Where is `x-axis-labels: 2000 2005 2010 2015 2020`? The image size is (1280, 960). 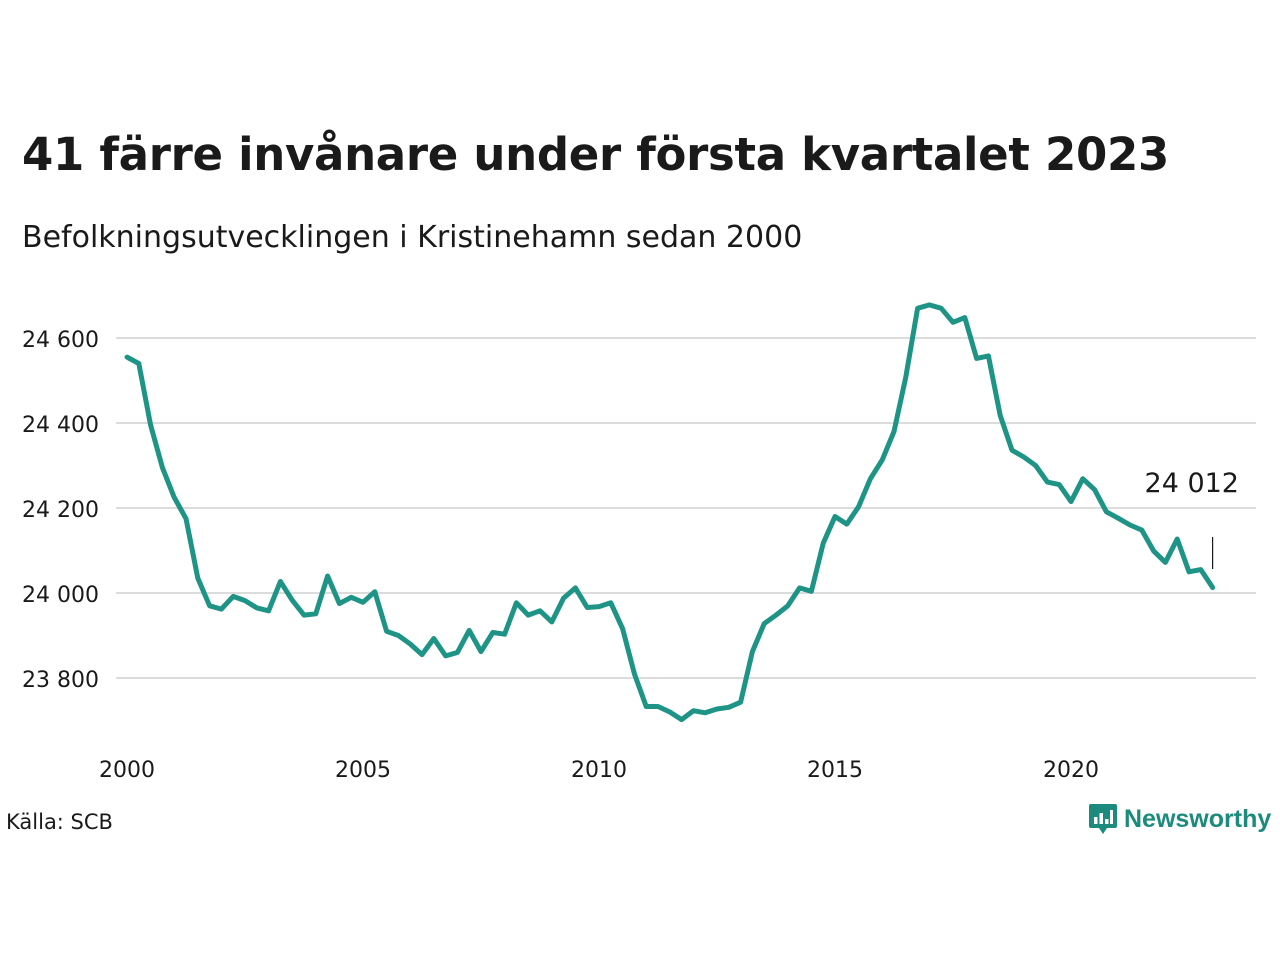
x-axis-labels: 2000 2005 2010 2015 2020 is located at coordinates (599, 770).